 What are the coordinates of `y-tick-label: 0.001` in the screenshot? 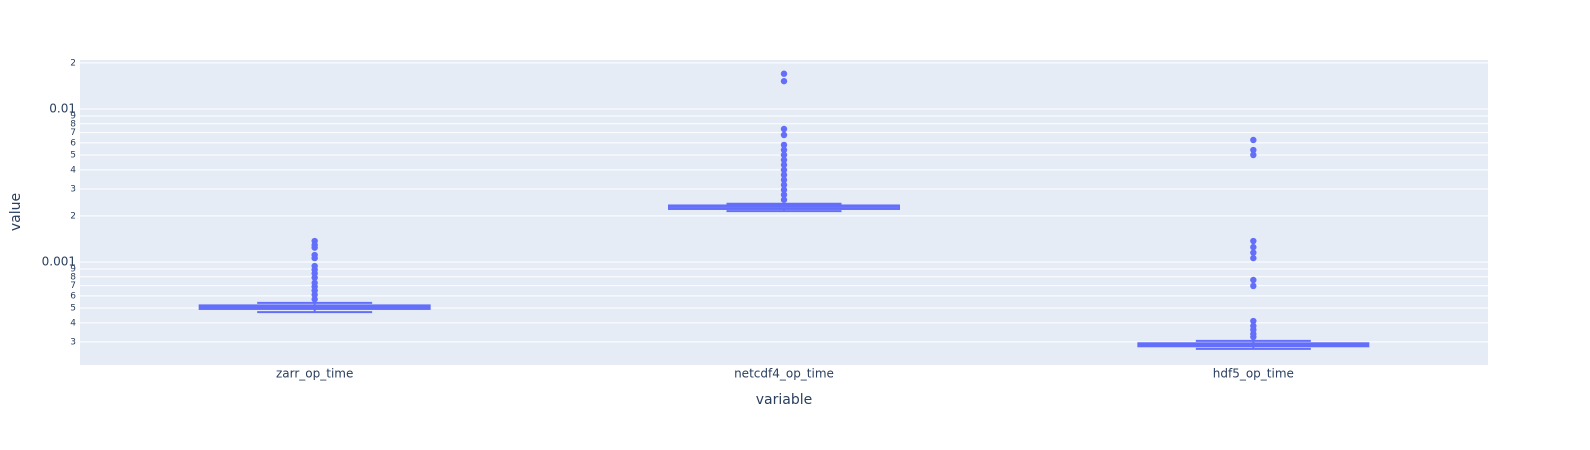 It's located at (59, 261).